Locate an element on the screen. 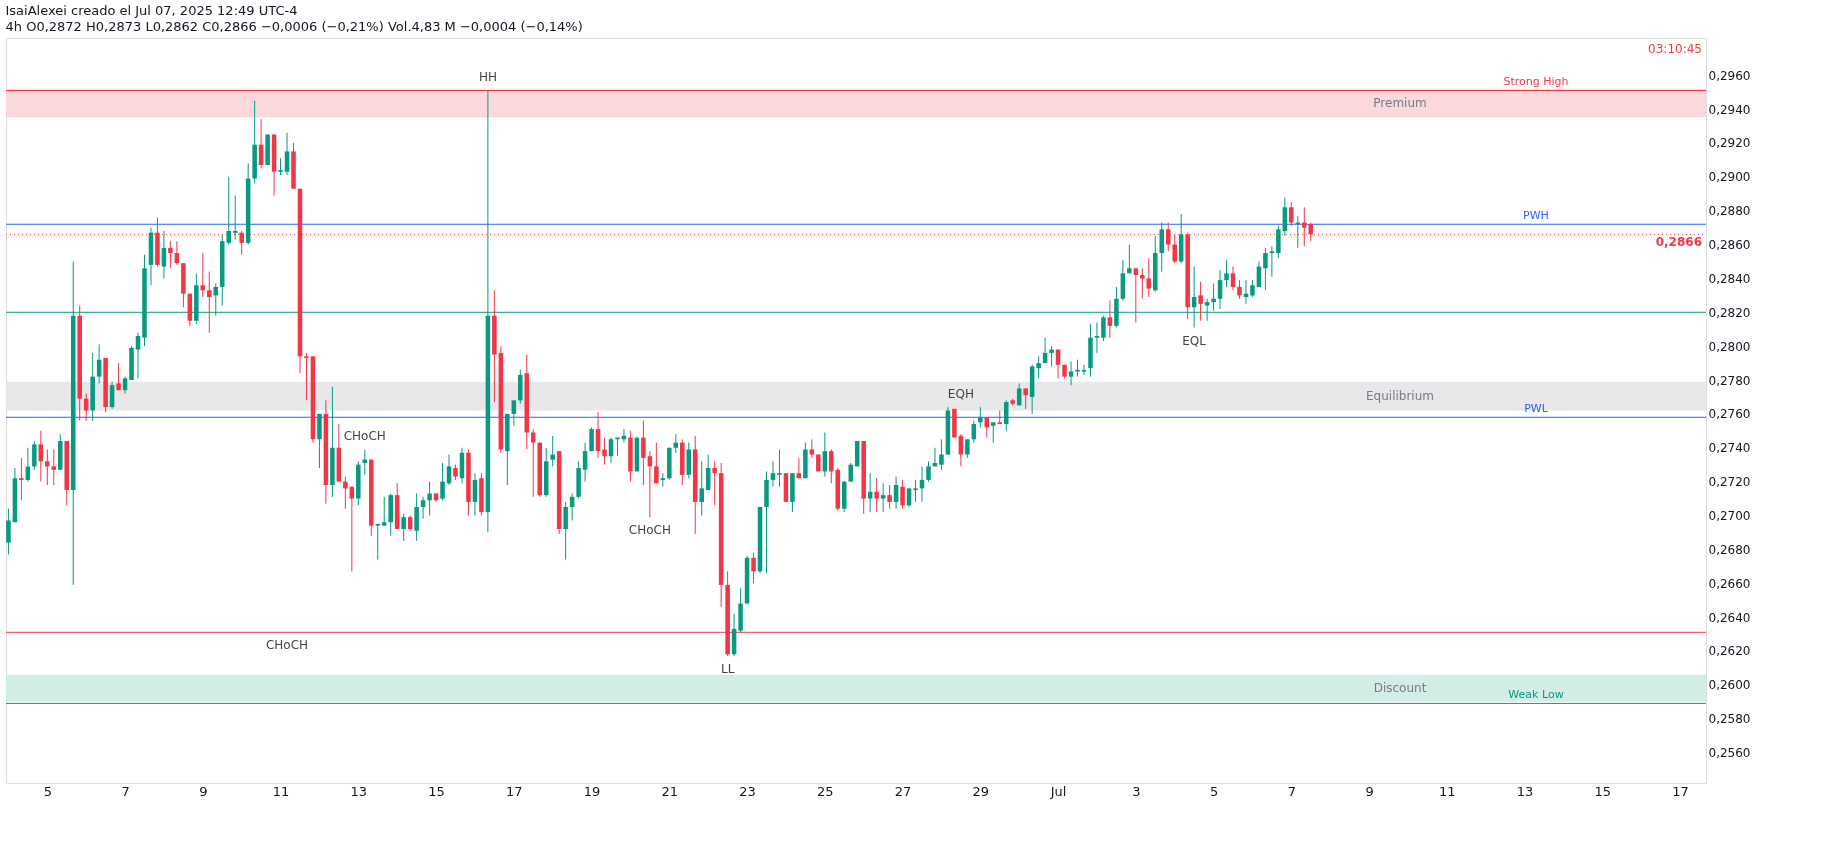  x-tick-label: Jul is located at coordinates (1058, 791).